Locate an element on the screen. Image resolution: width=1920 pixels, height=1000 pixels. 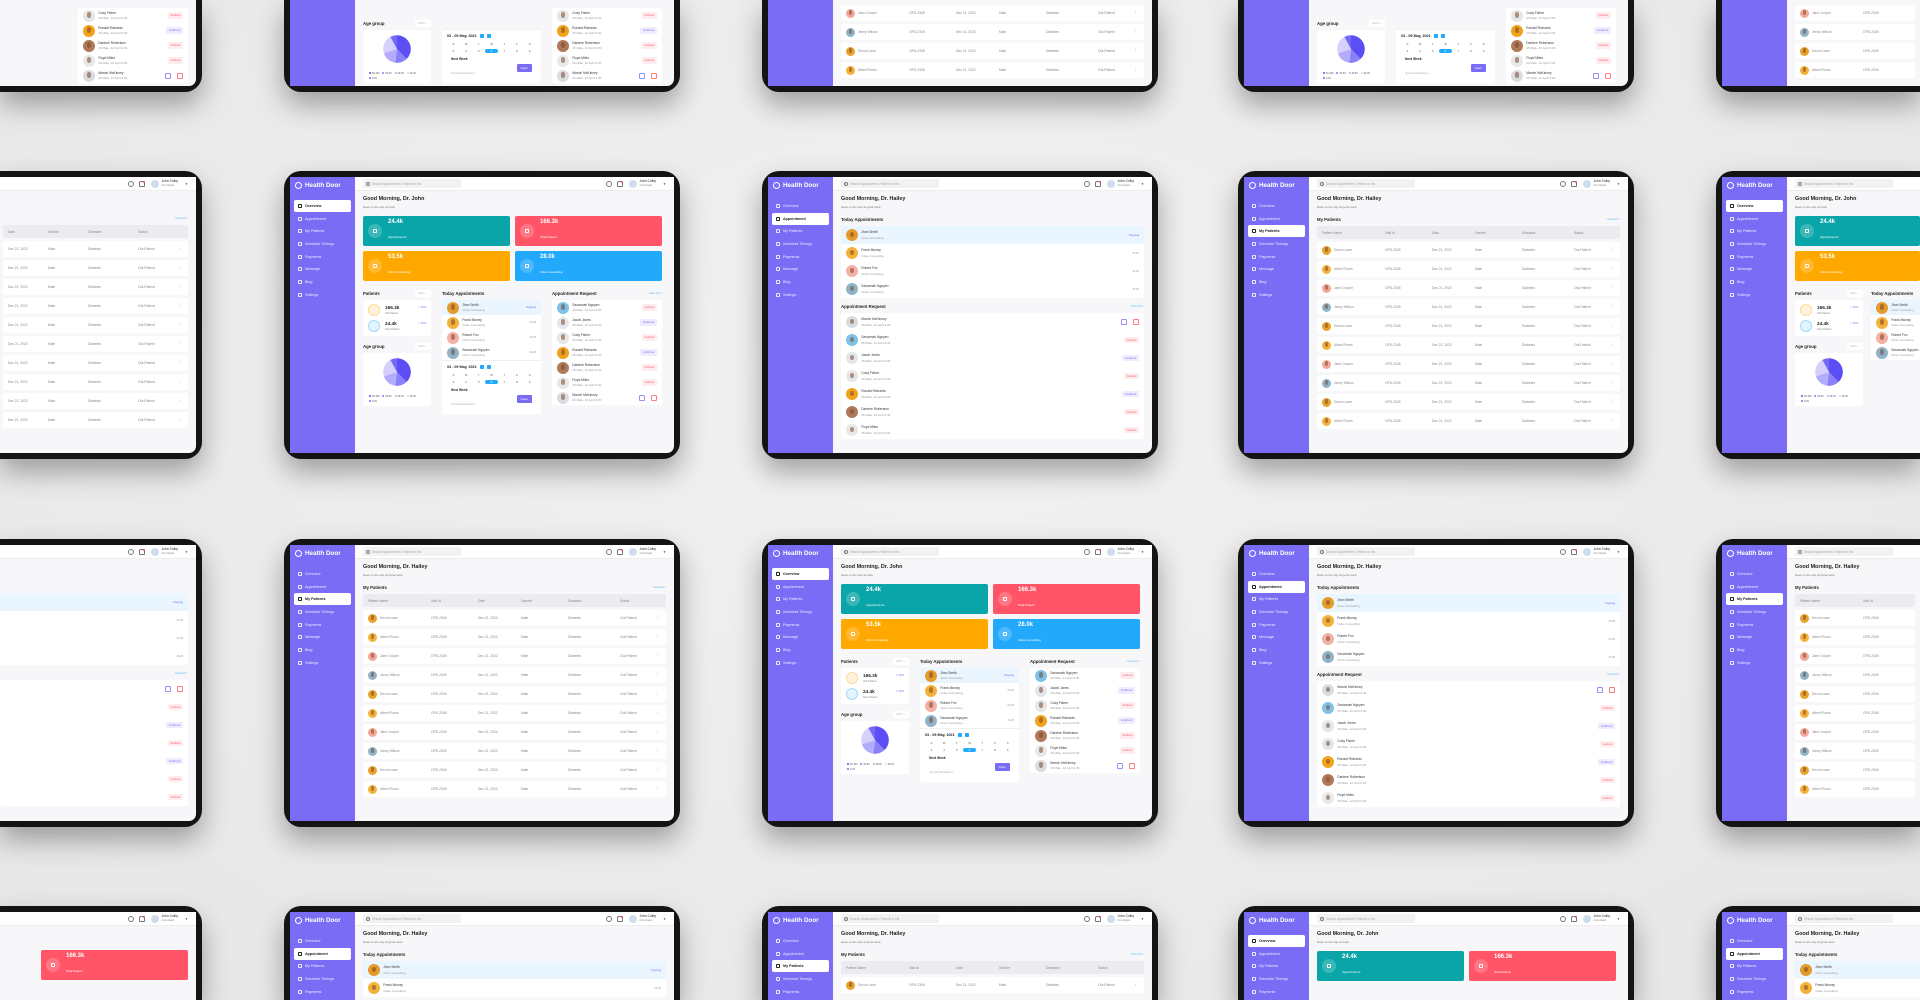
column-header: Patient Name is located at coordinates (378, 600).